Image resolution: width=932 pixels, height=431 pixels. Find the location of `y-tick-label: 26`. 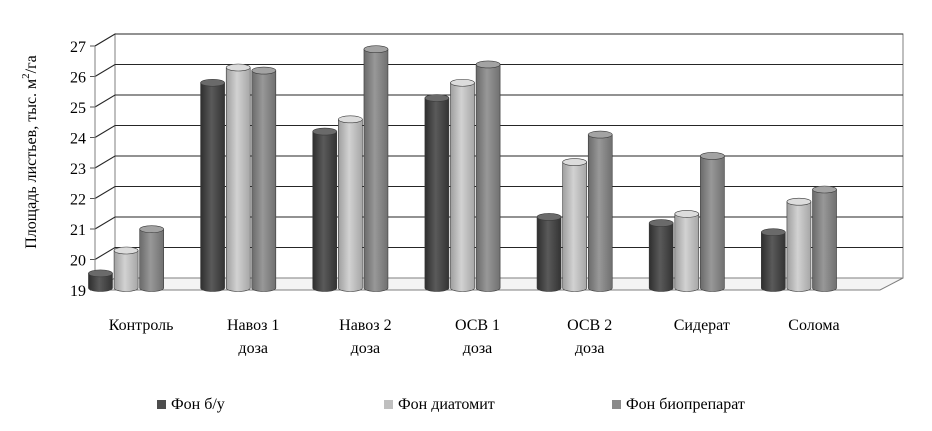

y-tick-label: 26 is located at coordinates (78, 78).